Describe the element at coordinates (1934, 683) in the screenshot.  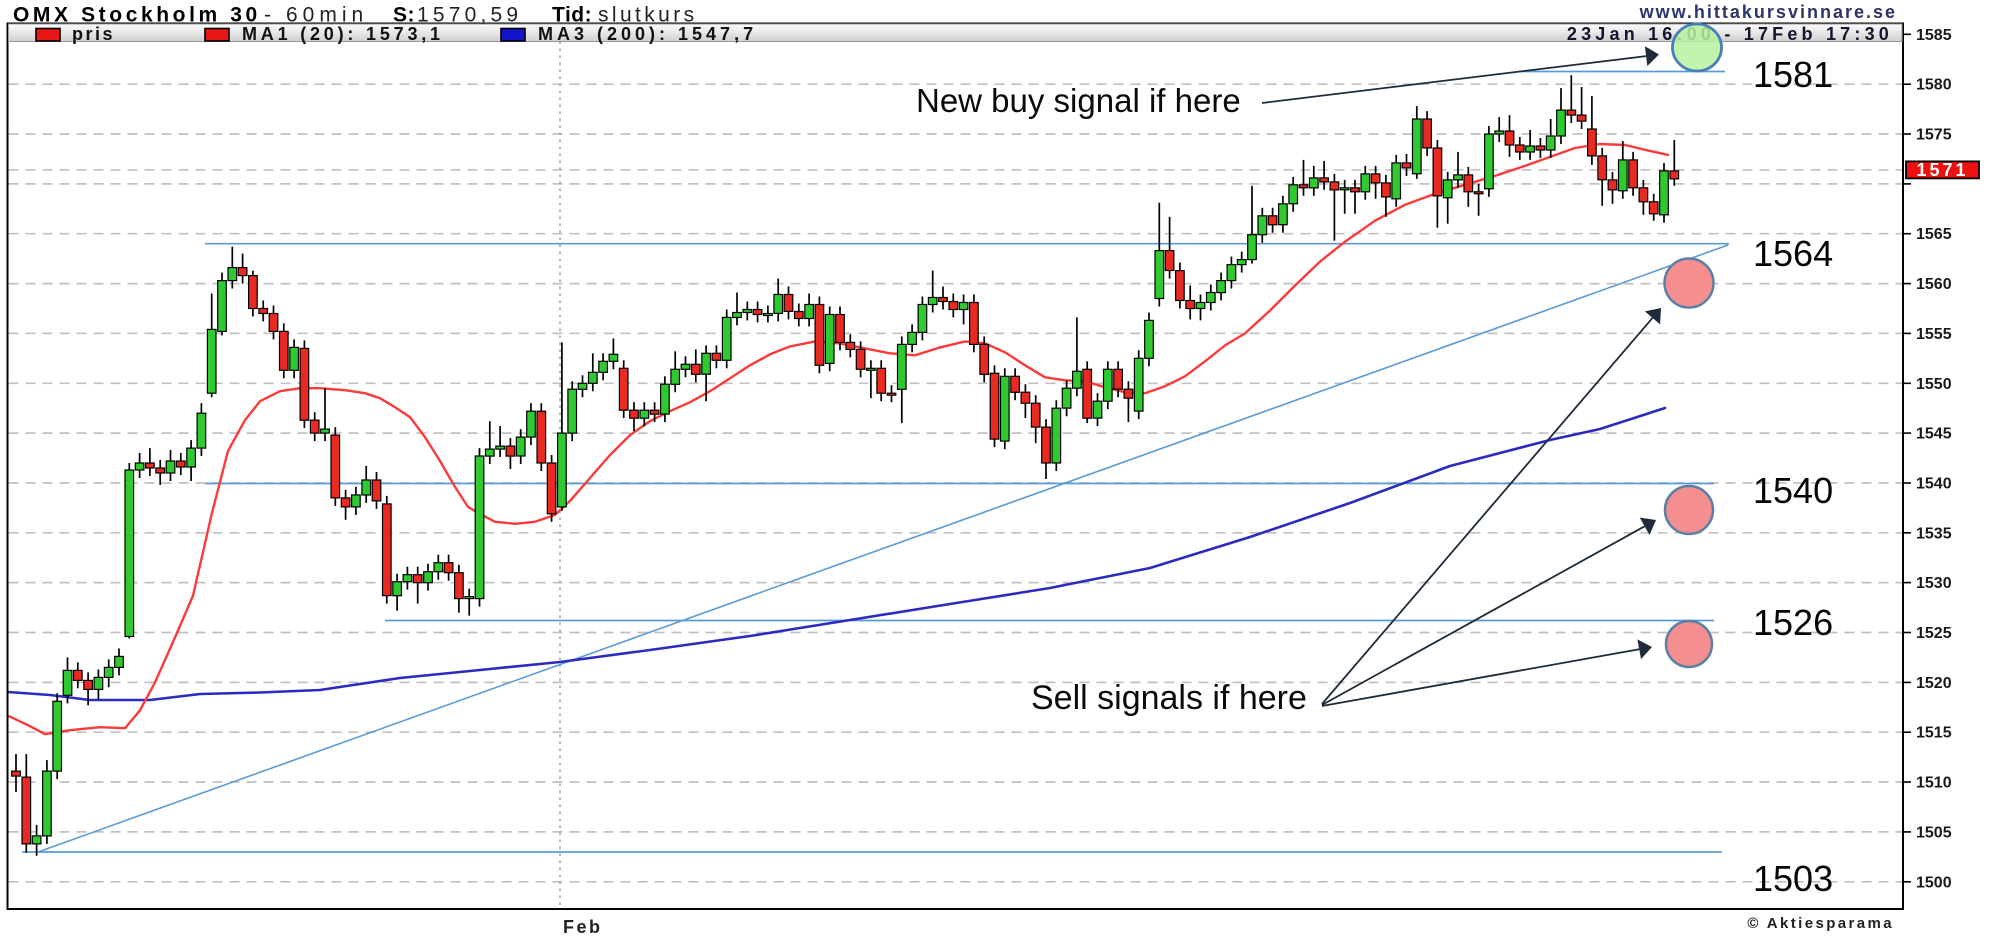
I see `svg-text: 1520` at that location.